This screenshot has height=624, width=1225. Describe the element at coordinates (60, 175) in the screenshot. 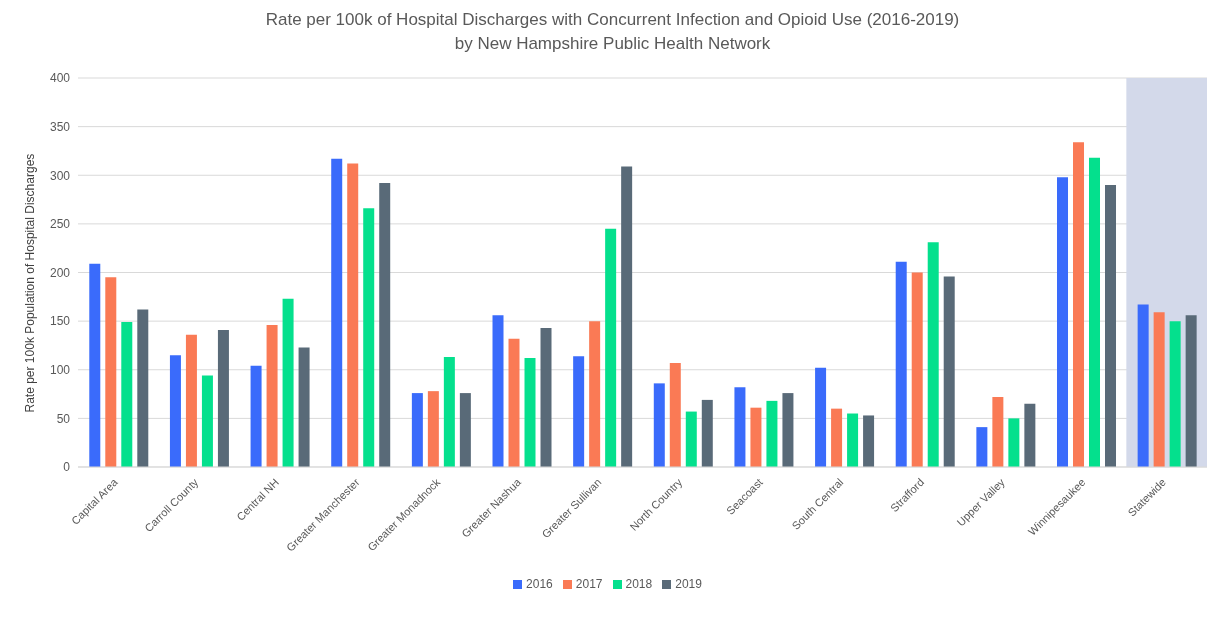

I see `y-tick-label: 300` at that location.